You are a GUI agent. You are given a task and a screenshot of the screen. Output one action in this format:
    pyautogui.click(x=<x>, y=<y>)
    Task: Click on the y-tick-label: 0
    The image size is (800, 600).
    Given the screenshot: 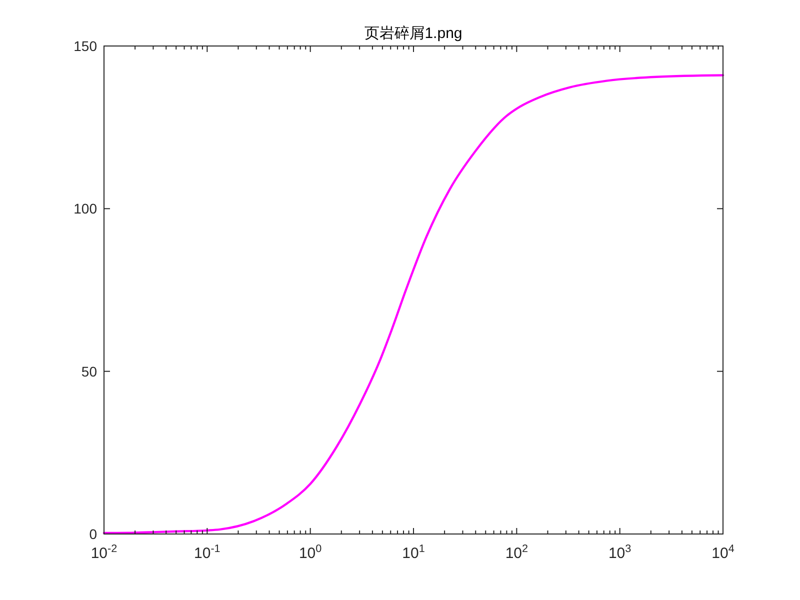 What is the action you would take?
    pyautogui.click(x=93, y=534)
    